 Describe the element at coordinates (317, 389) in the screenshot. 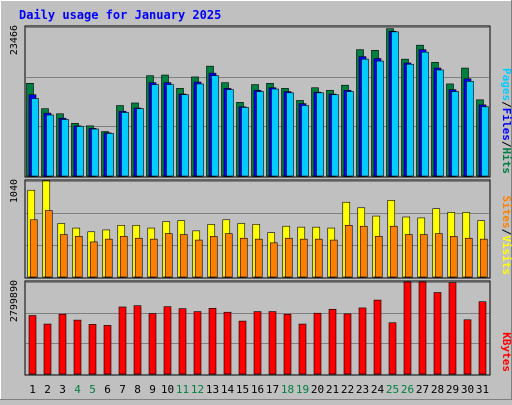

I see `x-tick-day-20: 20` at that location.